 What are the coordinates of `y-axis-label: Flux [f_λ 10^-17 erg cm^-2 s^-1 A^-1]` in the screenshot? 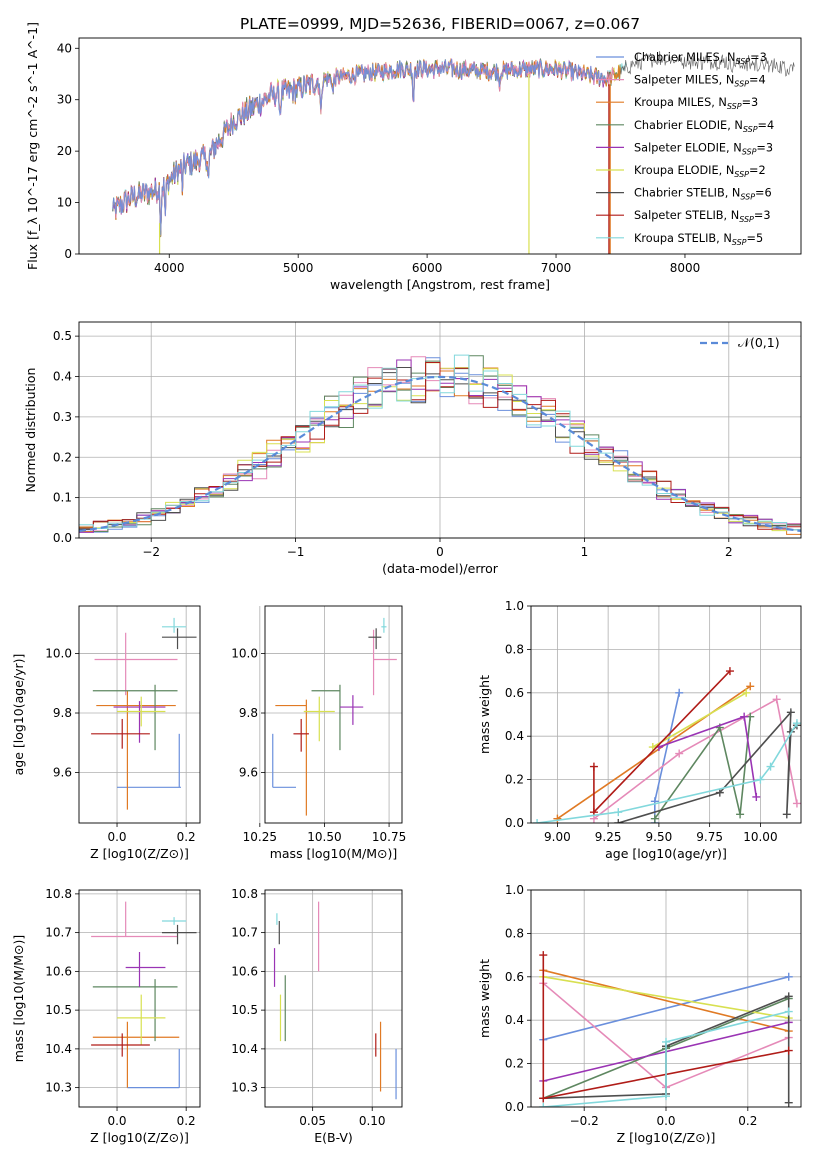 It's located at (32, 146).